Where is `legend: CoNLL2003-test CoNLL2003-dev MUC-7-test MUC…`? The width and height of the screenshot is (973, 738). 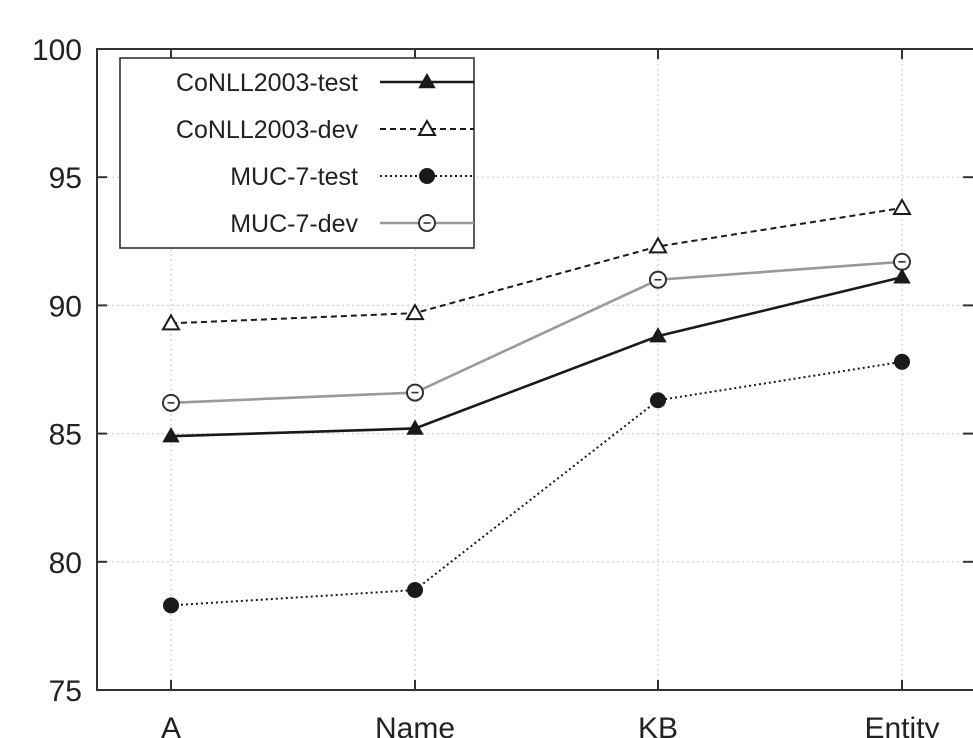 legend: CoNLL2003-test CoNLL2003-dev MUC-7-test MUC… is located at coordinates (297, 153).